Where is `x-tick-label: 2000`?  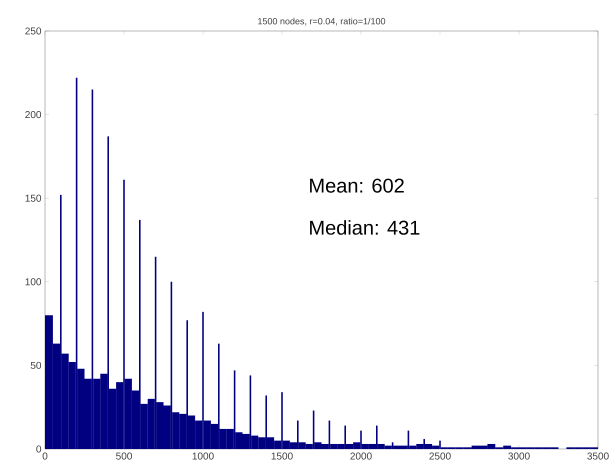 x-tick-label: 2000 is located at coordinates (361, 456).